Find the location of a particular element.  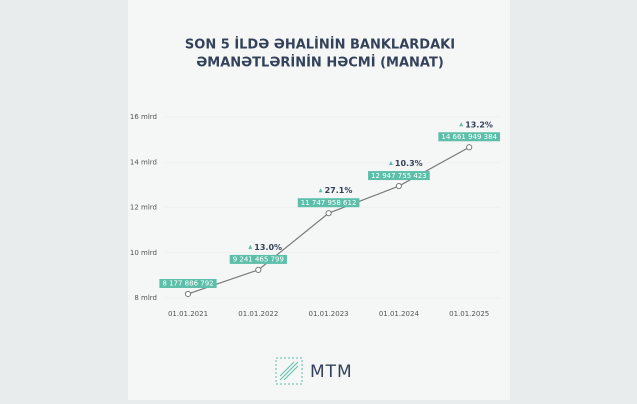

value-label: 9 241 465 799 is located at coordinates (258, 259).